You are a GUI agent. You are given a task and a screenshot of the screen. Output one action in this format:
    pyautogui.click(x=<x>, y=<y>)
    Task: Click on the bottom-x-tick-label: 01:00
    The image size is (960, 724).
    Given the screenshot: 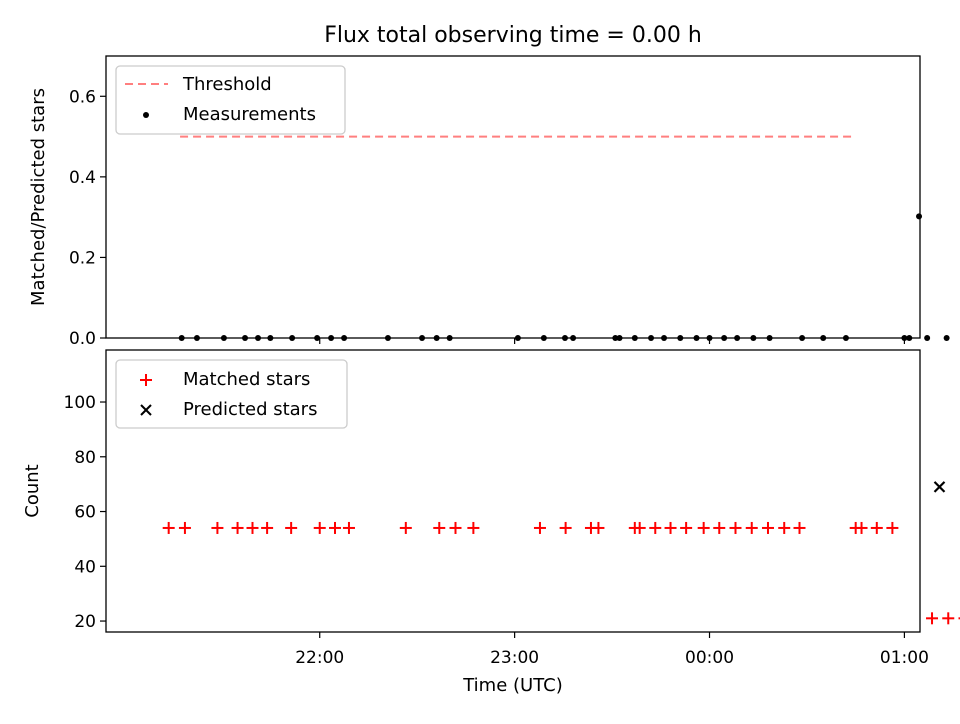 What is the action you would take?
    pyautogui.click(x=904, y=658)
    